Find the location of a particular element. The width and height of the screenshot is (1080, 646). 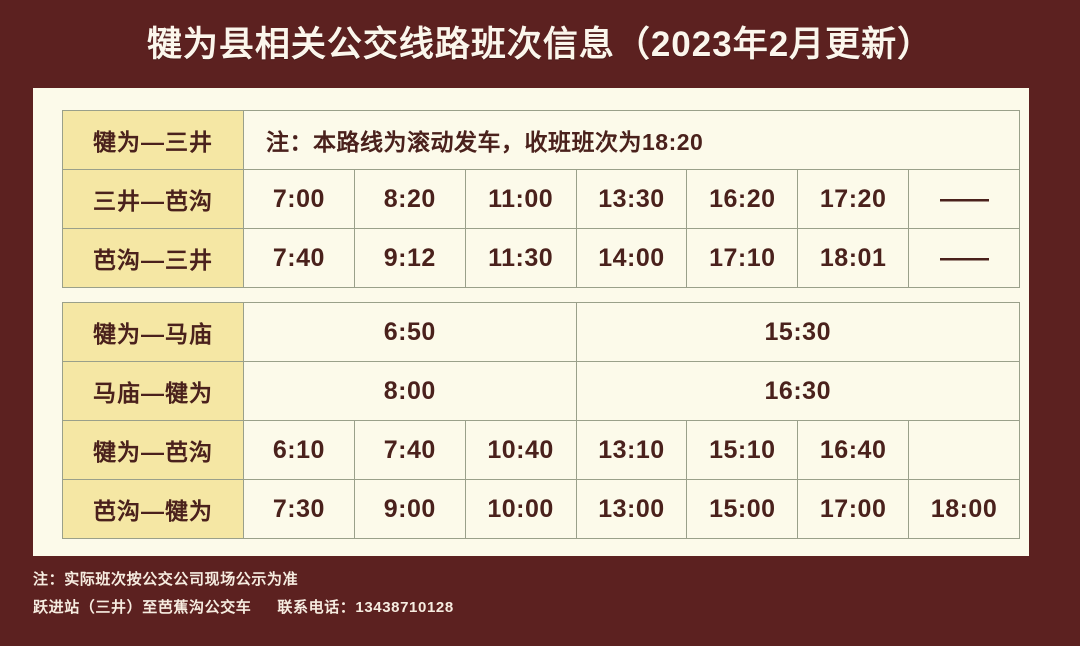

departure-time-cell: 13:10 is located at coordinates (631, 450).